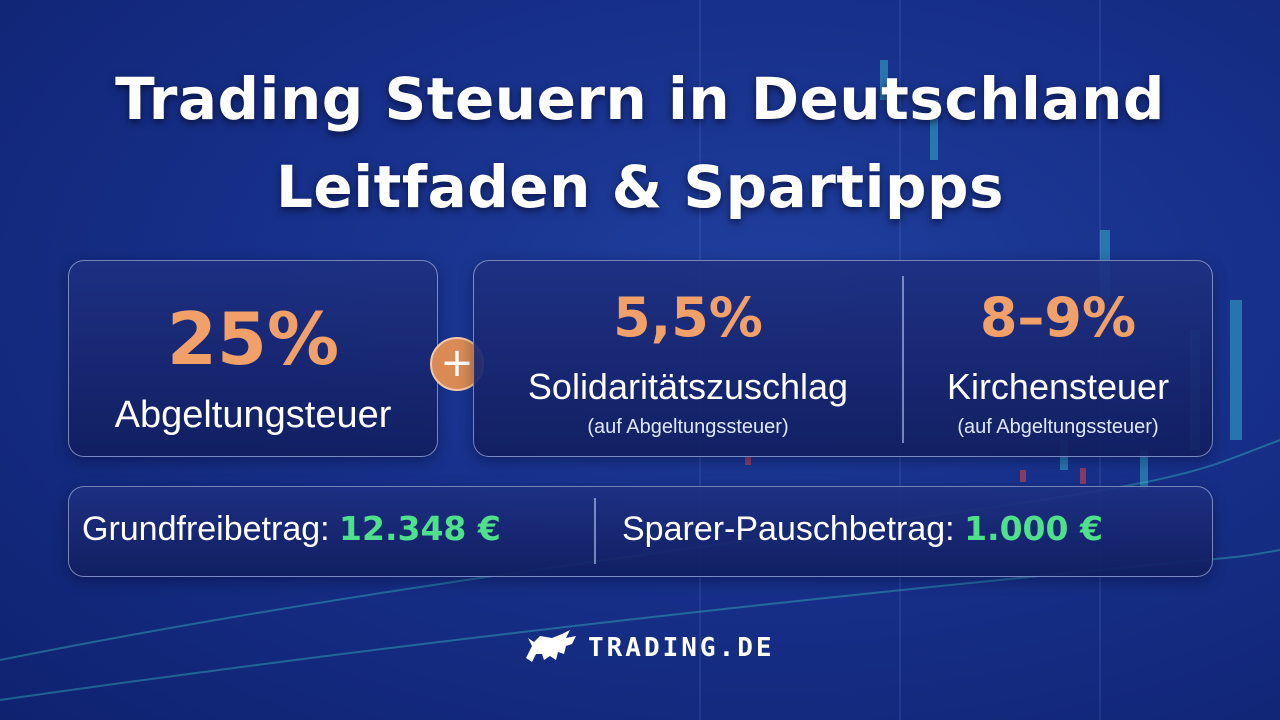  Describe the element at coordinates (788, 529) in the screenshot. I see `sparer-pauschbetrag-label: Sparer-Pauschbetrag:` at that location.